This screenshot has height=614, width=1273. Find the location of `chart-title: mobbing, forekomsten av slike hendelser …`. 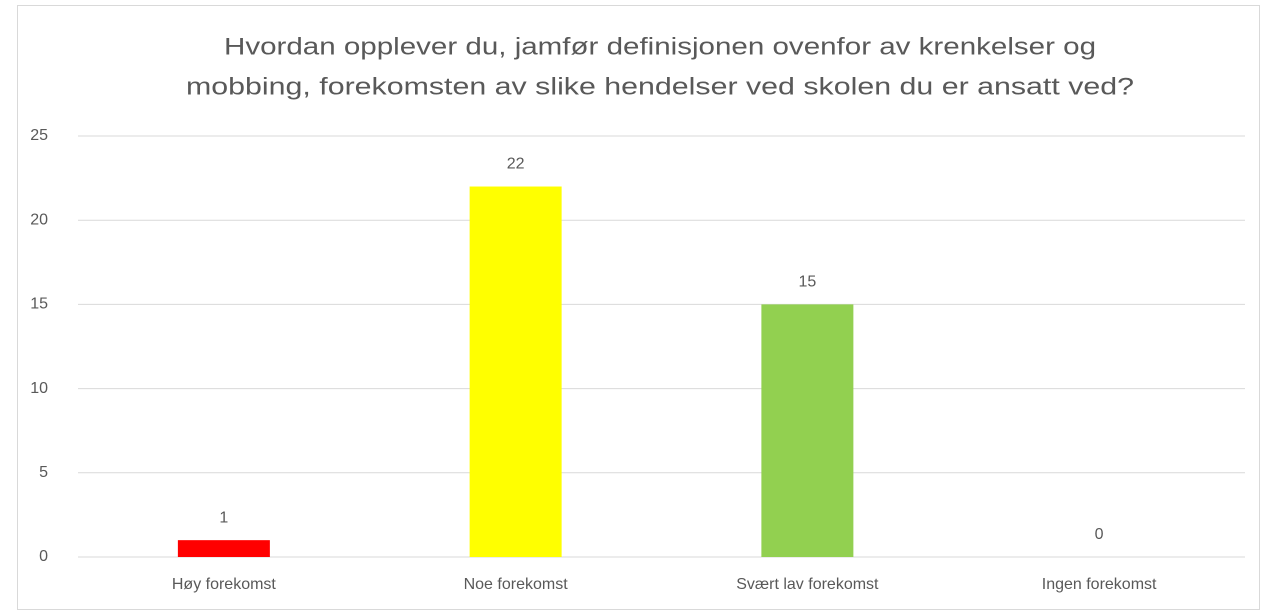

chart-title: mobbing, forekomsten av slike hendelser … is located at coordinates (660, 86).